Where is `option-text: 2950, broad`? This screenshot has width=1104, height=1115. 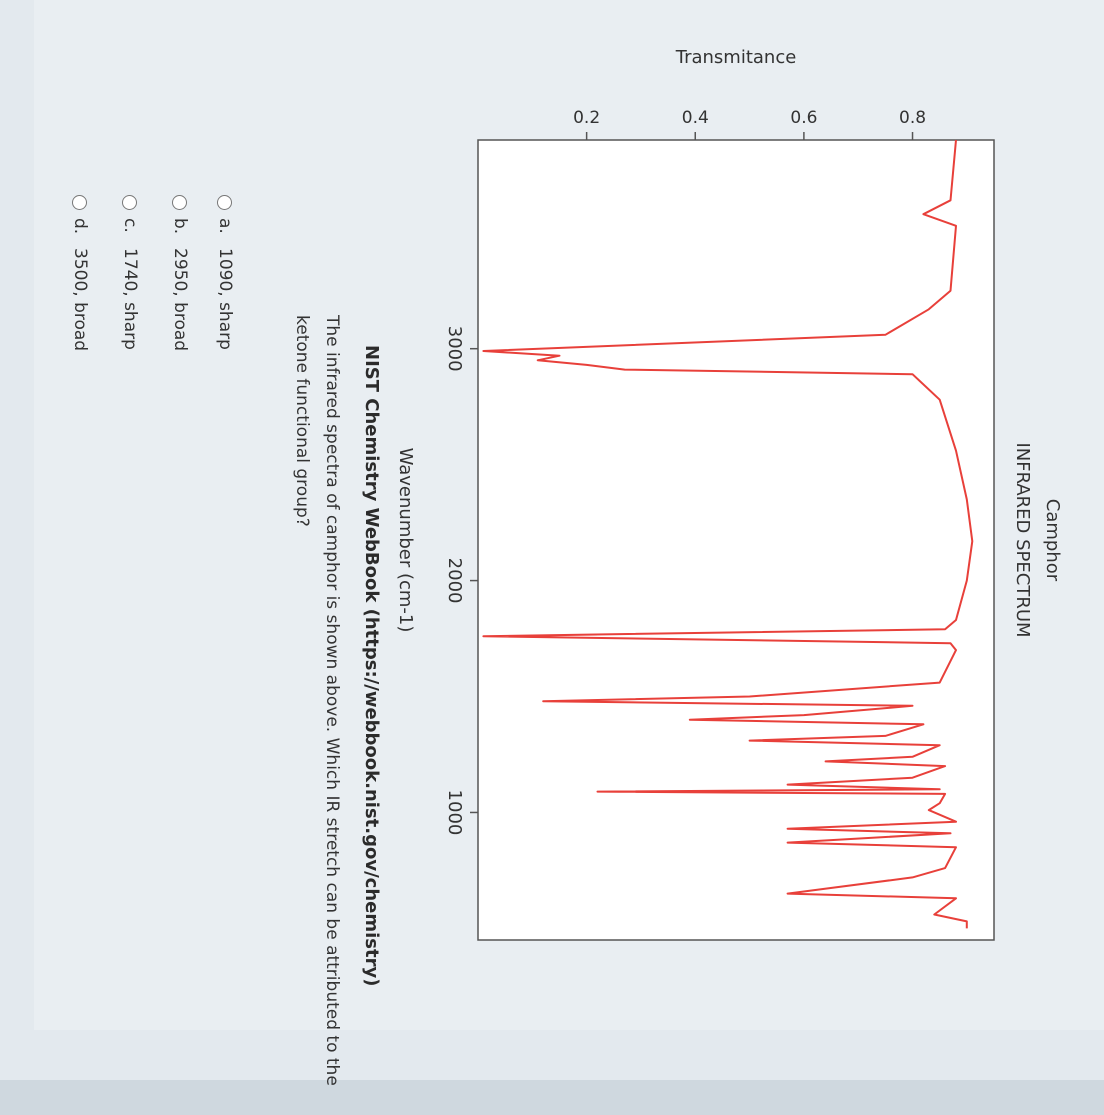
option-text: 2950, broad is located at coordinates (180, 300).